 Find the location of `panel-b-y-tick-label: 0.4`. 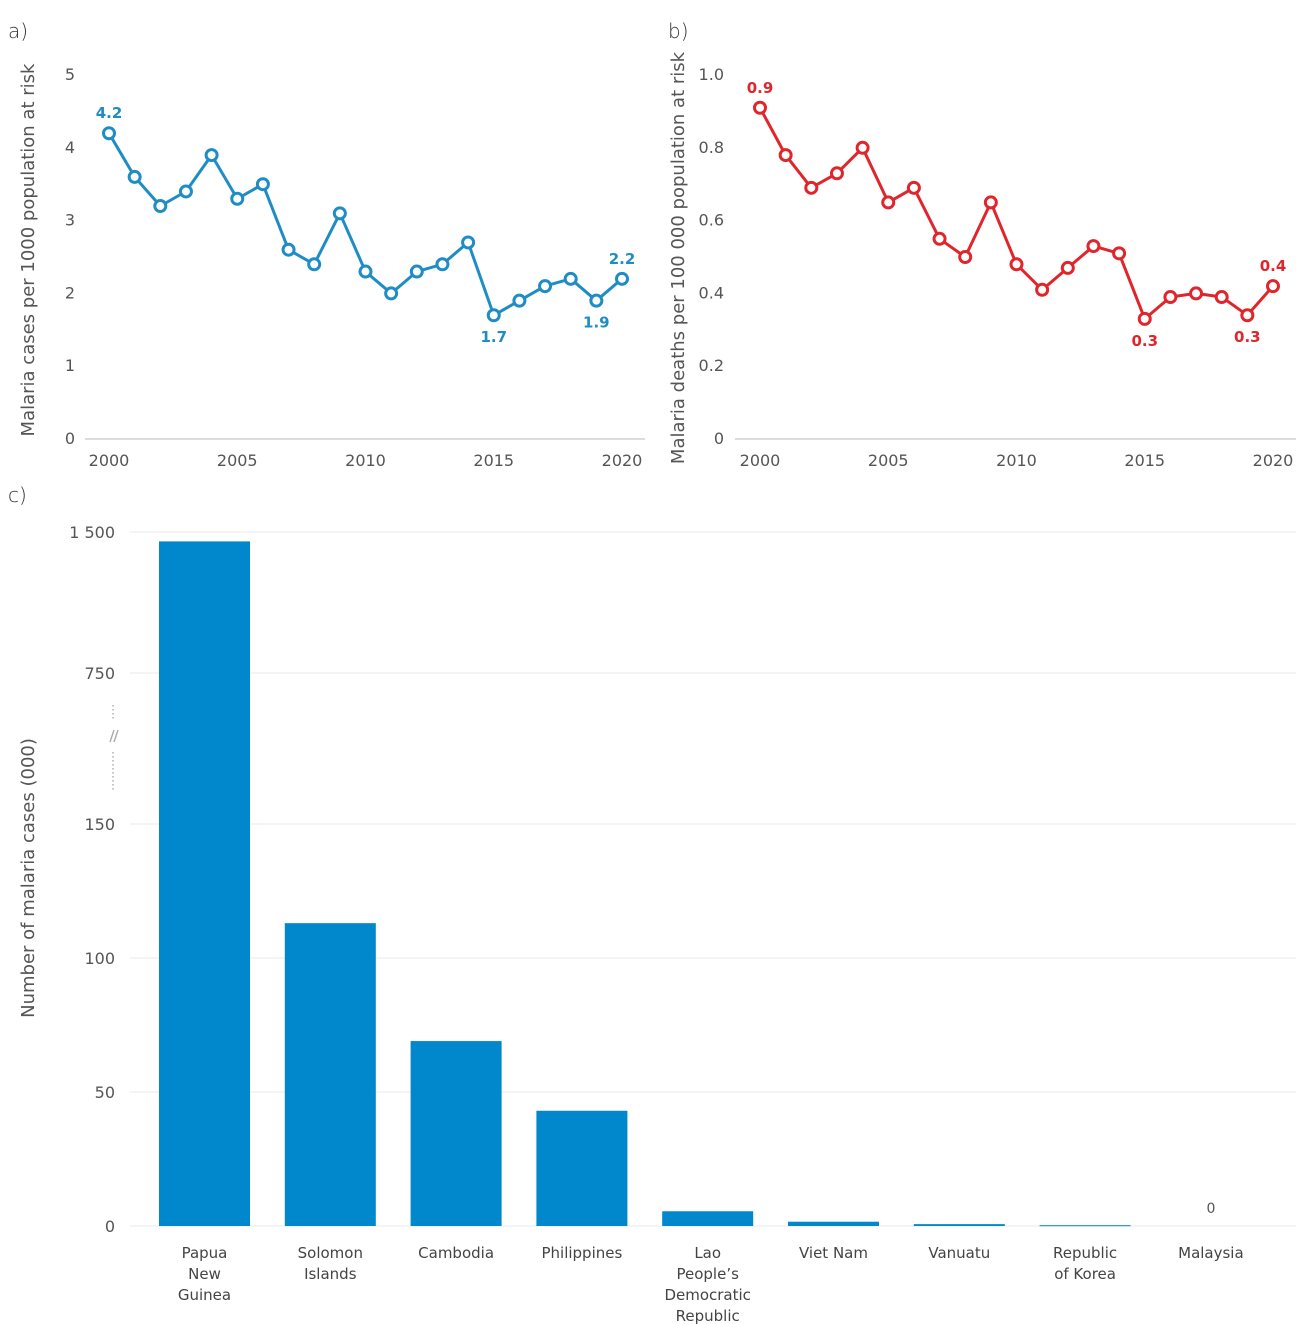

panel-b-y-tick-label: 0.4 is located at coordinates (711, 292).